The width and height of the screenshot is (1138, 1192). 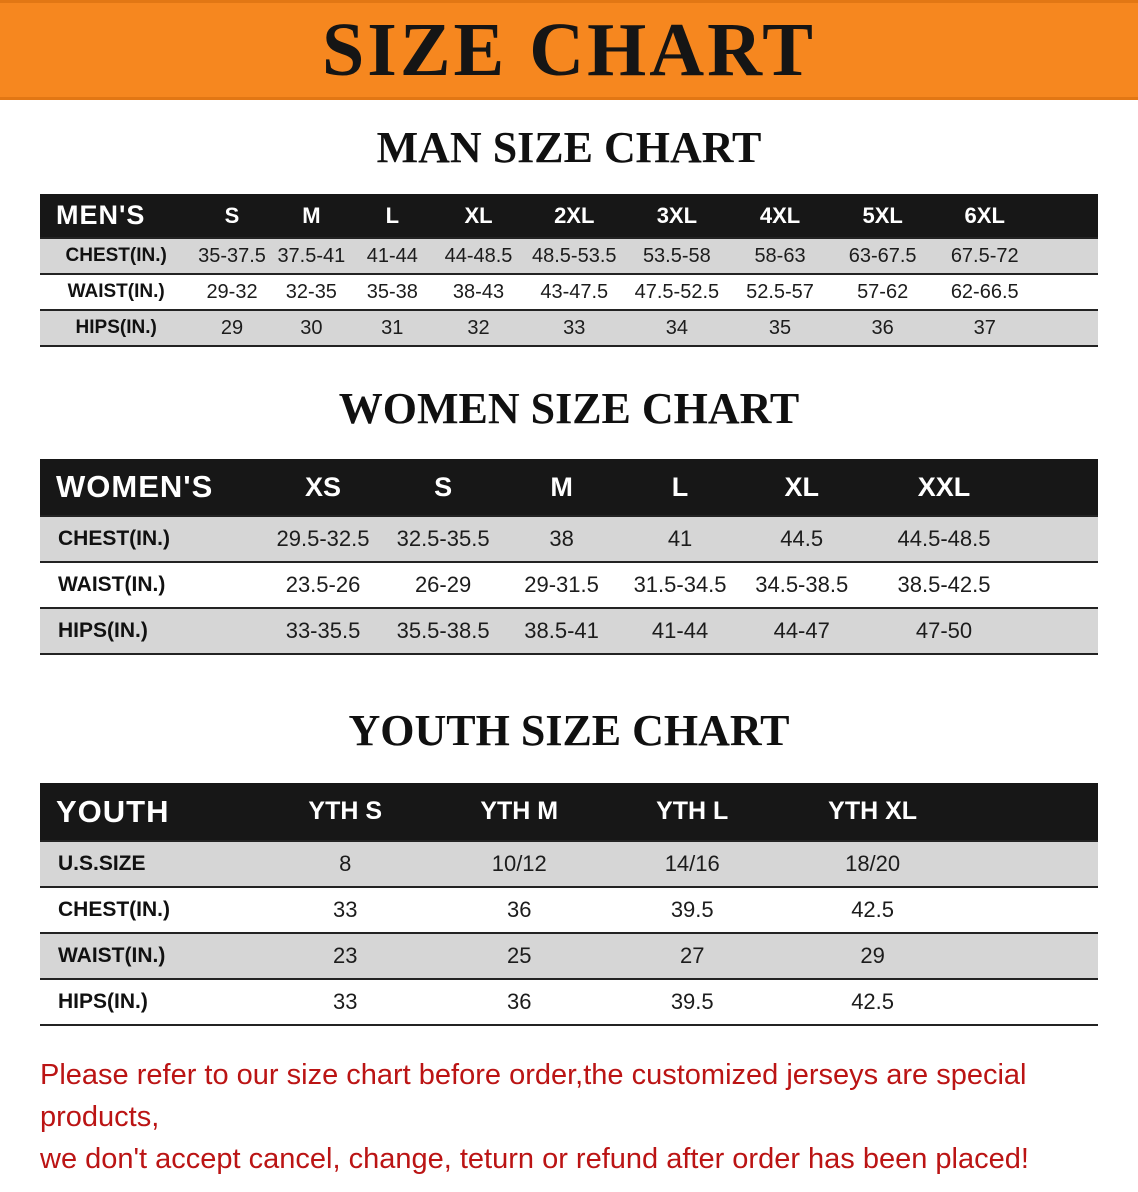 What do you see at coordinates (692, 863) in the screenshot?
I see `size-value-cell: 14/16` at bounding box center [692, 863].